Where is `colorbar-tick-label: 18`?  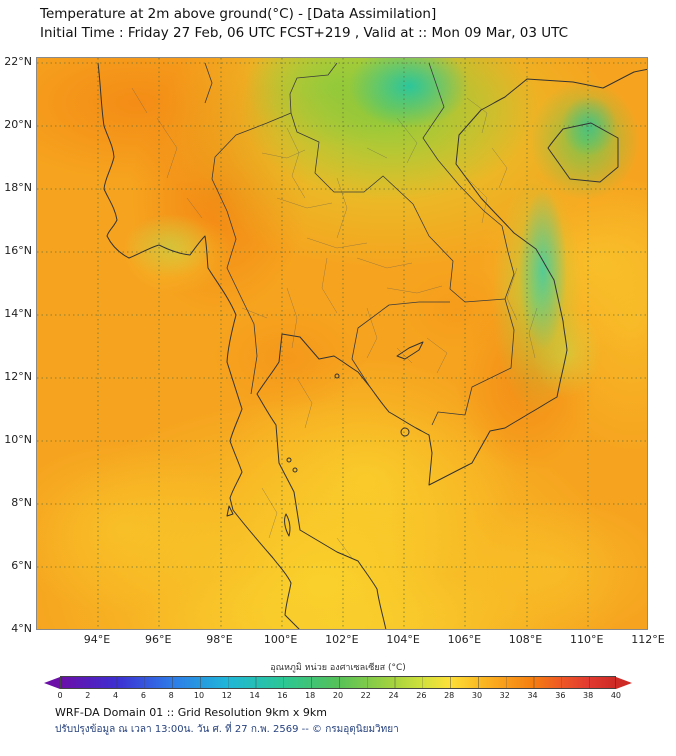 colorbar-tick-label: 18 is located at coordinates (310, 695).